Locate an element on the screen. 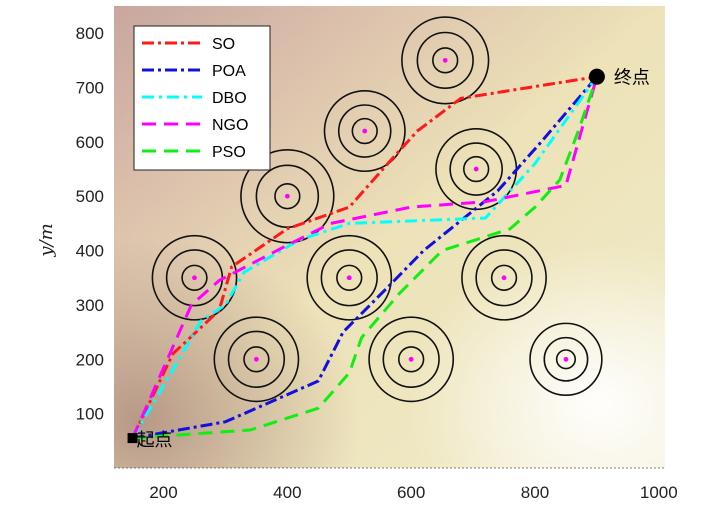  y-tick-label: 600 is located at coordinates (90, 142).